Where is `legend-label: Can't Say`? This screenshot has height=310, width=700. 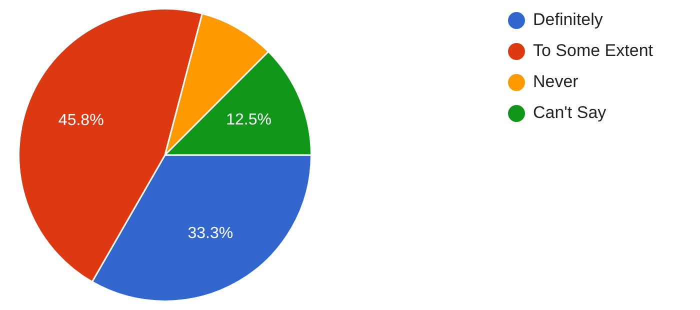 legend-label: Can't Say is located at coordinates (569, 113).